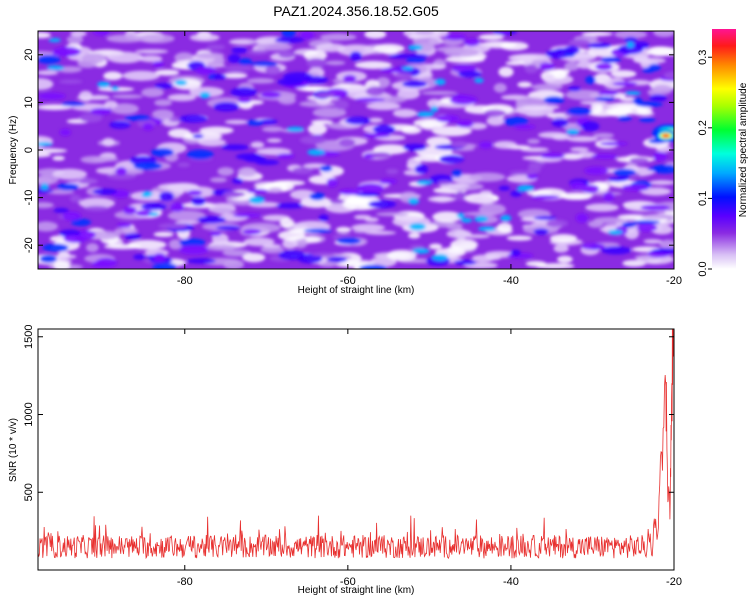  What do you see at coordinates (356, 590) in the screenshot?
I see `snr-x-label: Height of straight line (km)` at bounding box center [356, 590].